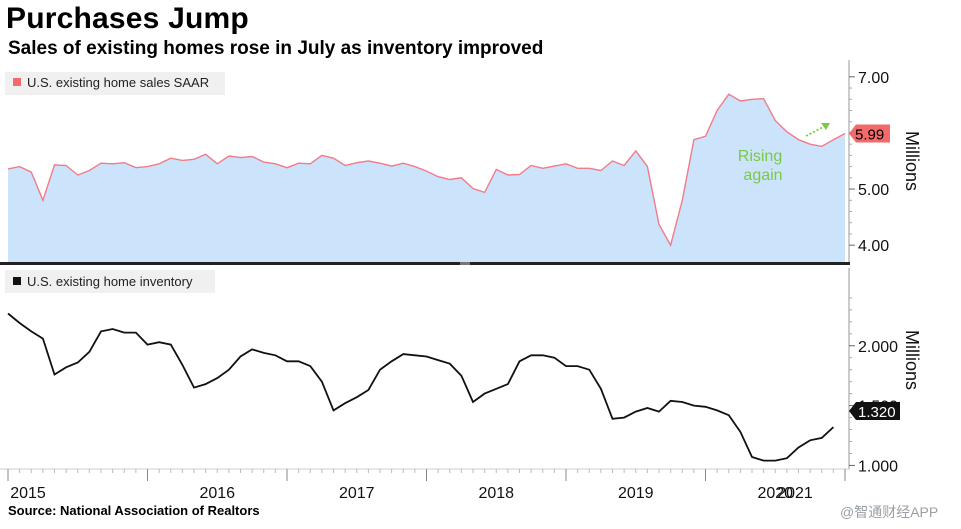  Describe the element at coordinates (134, 510) in the screenshot. I see `source-note: Source: National Association of Realtors` at that location.